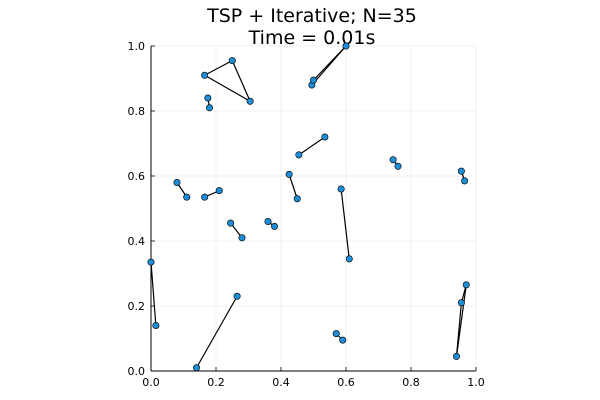  What do you see at coordinates (137, 306) in the screenshot?
I see `y-tick-label: 0.2` at bounding box center [137, 306].